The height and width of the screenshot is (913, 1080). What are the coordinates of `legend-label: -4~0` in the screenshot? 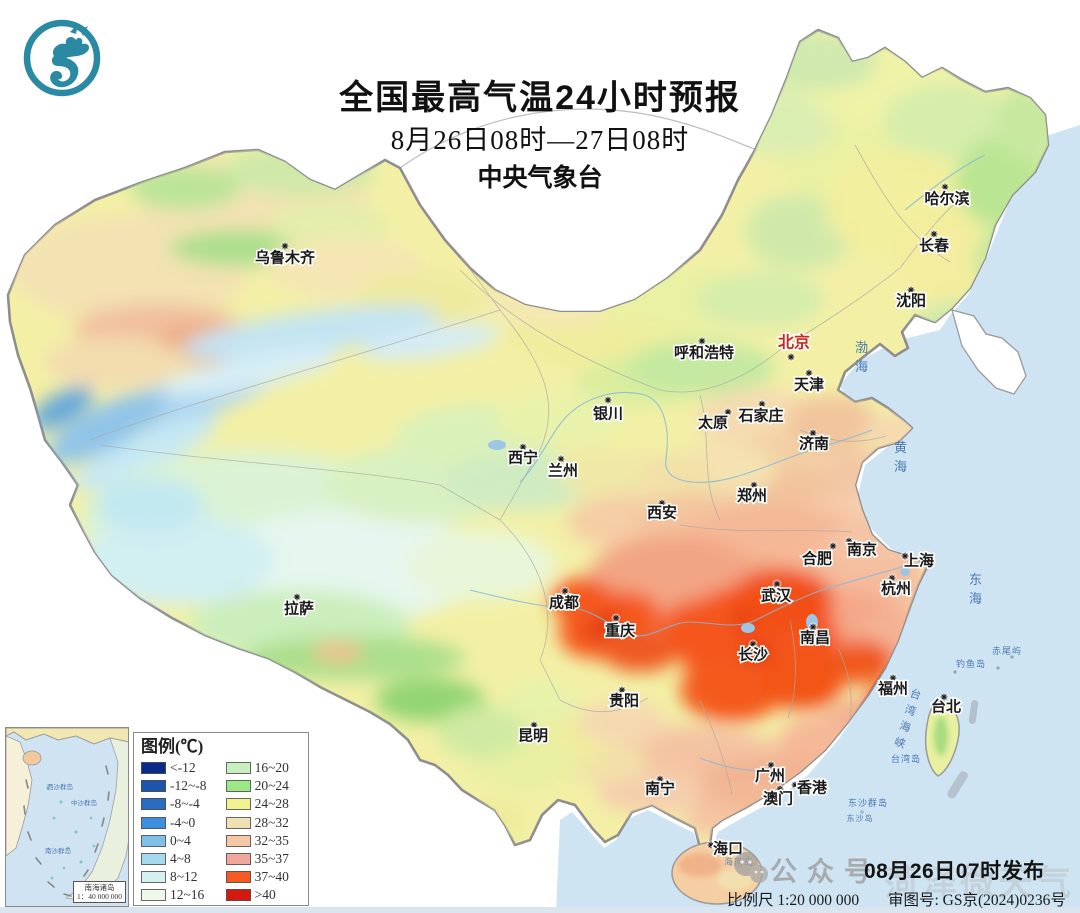 It's located at (183, 822).